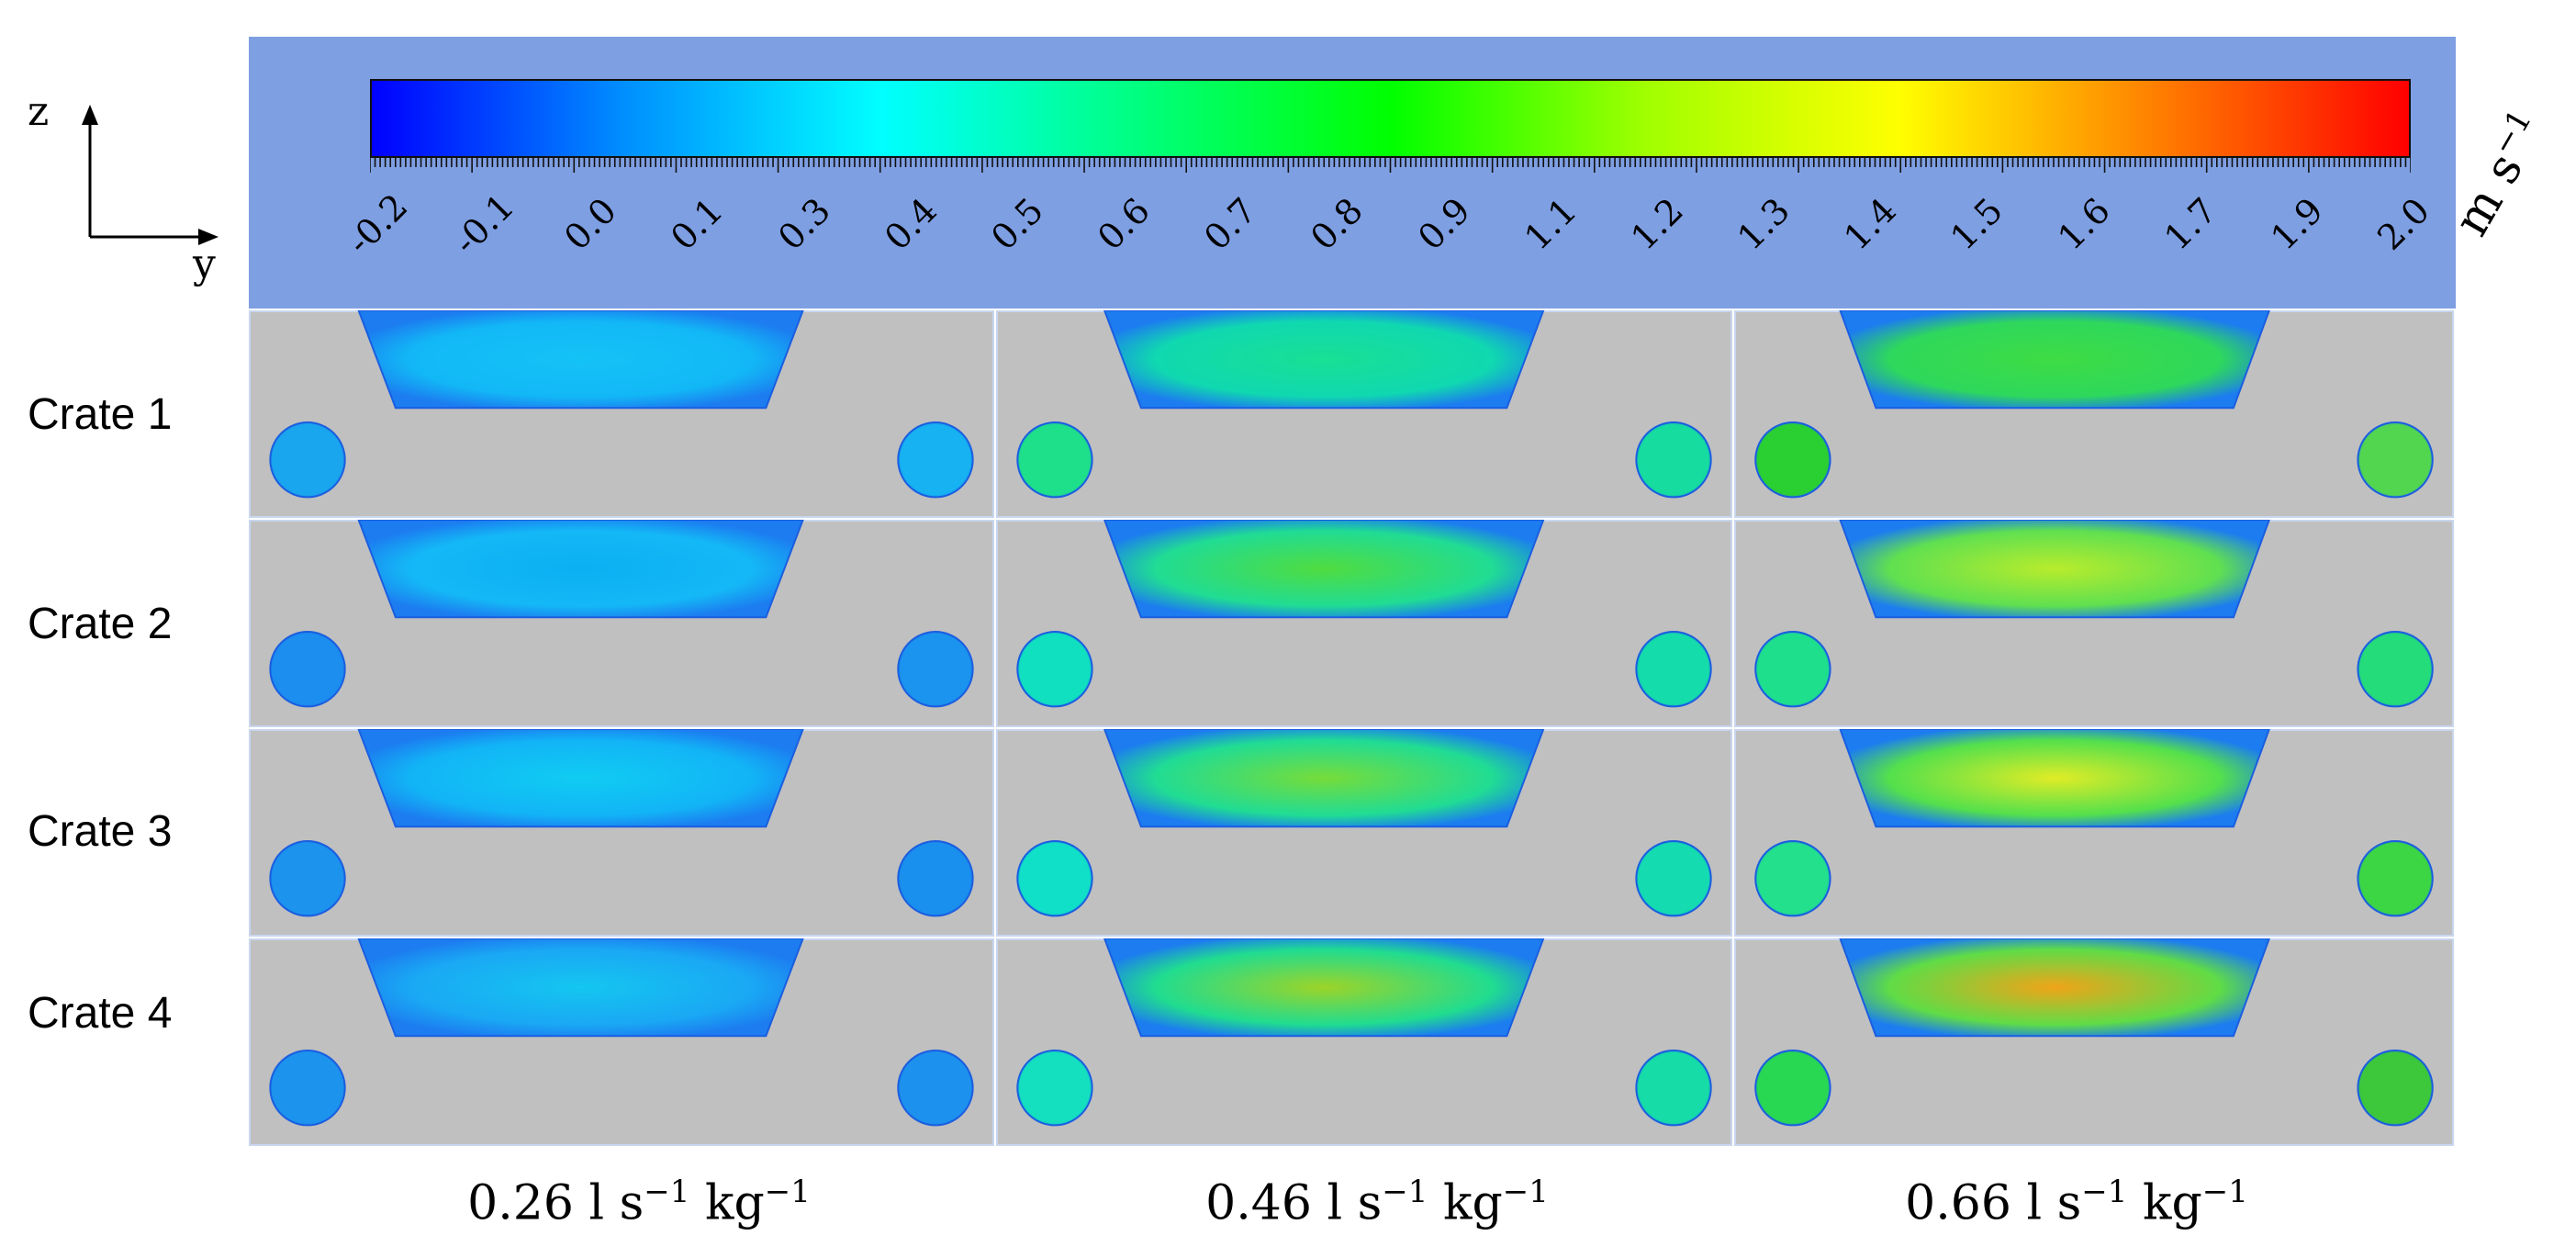  I want to click on contour-panel-r4-c3, so click(2094, 1042).